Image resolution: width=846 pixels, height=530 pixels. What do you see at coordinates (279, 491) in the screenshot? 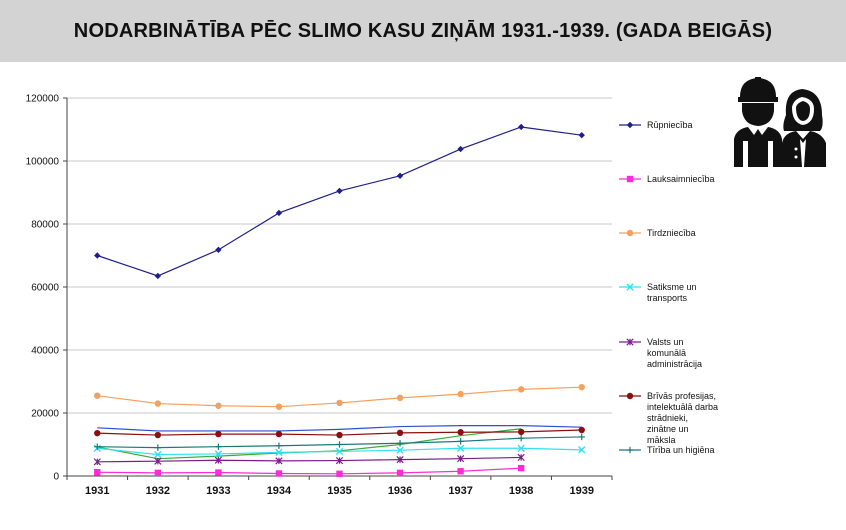
I see `x-tick-label: 1934` at bounding box center [279, 491].